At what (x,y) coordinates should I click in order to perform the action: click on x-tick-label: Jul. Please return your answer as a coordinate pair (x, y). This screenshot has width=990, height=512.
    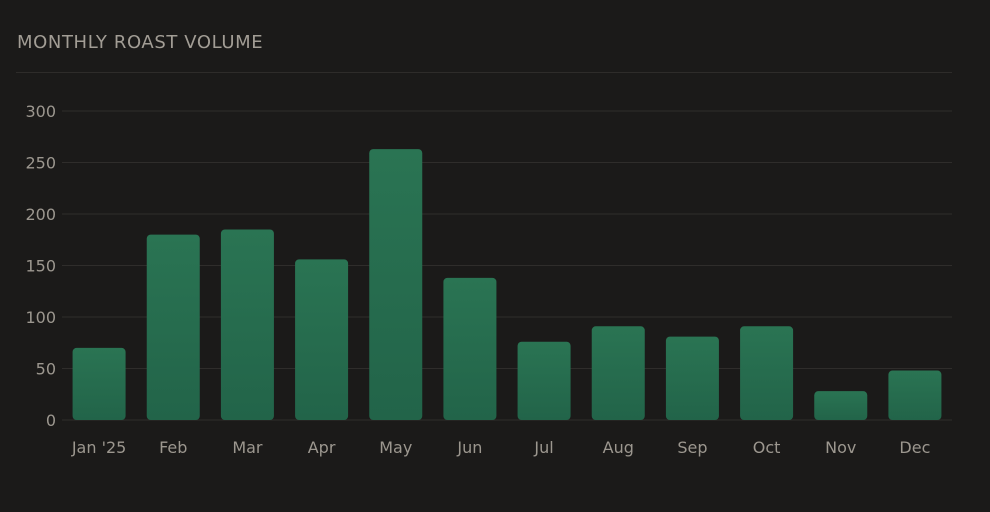
    Looking at the image, I should click on (543, 447).